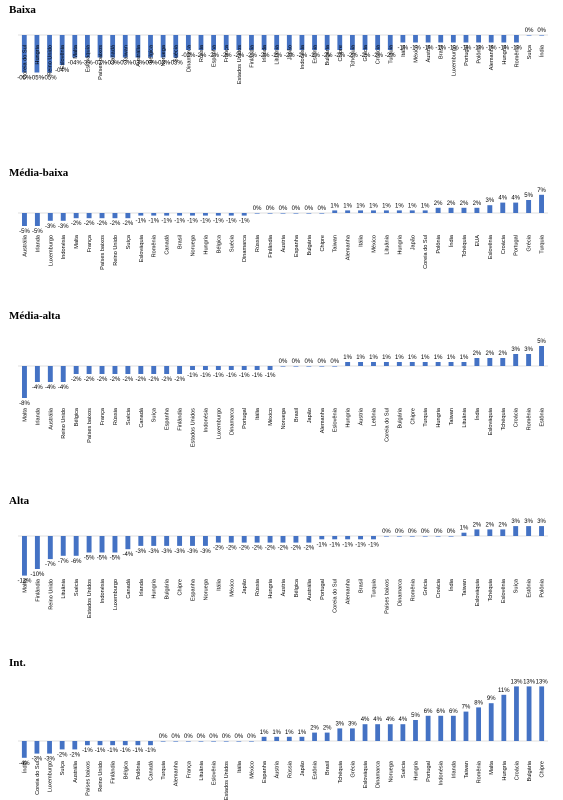 The height and width of the screenshot is (800, 563). Describe the element at coordinates (451, 240) in the screenshot. I see `category-label: Índia` at that location.